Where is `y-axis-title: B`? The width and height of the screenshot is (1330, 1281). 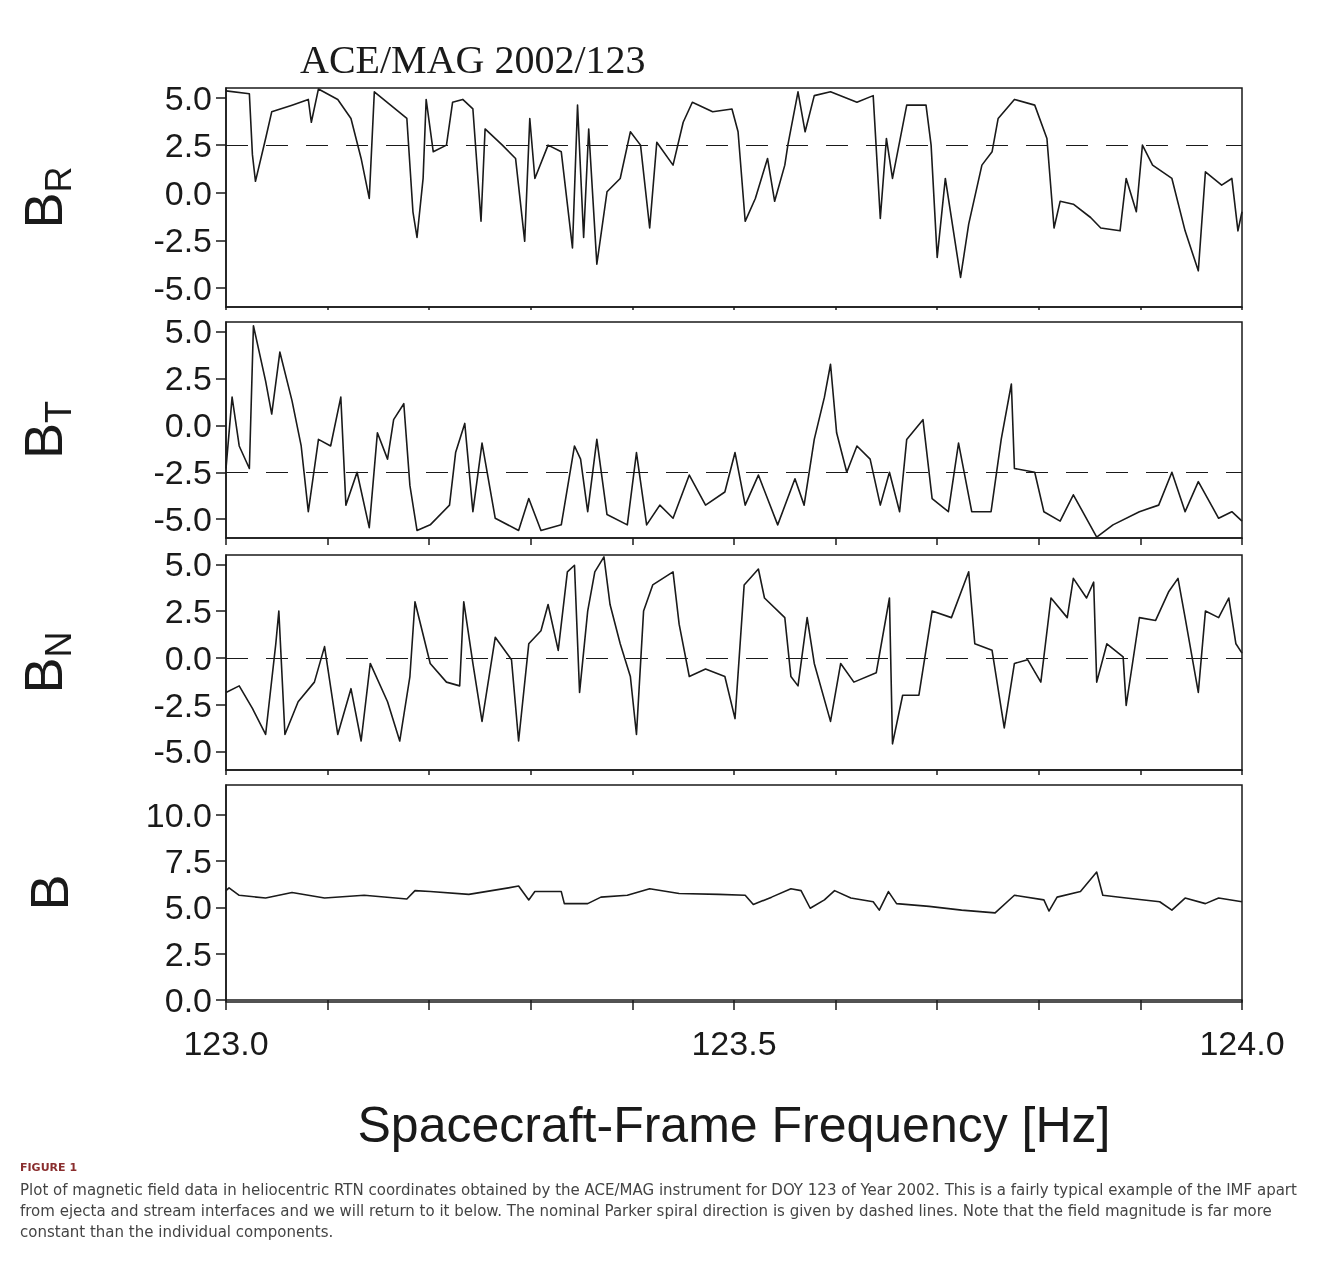
y-axis-title: B is located at coordinates (49, 892).